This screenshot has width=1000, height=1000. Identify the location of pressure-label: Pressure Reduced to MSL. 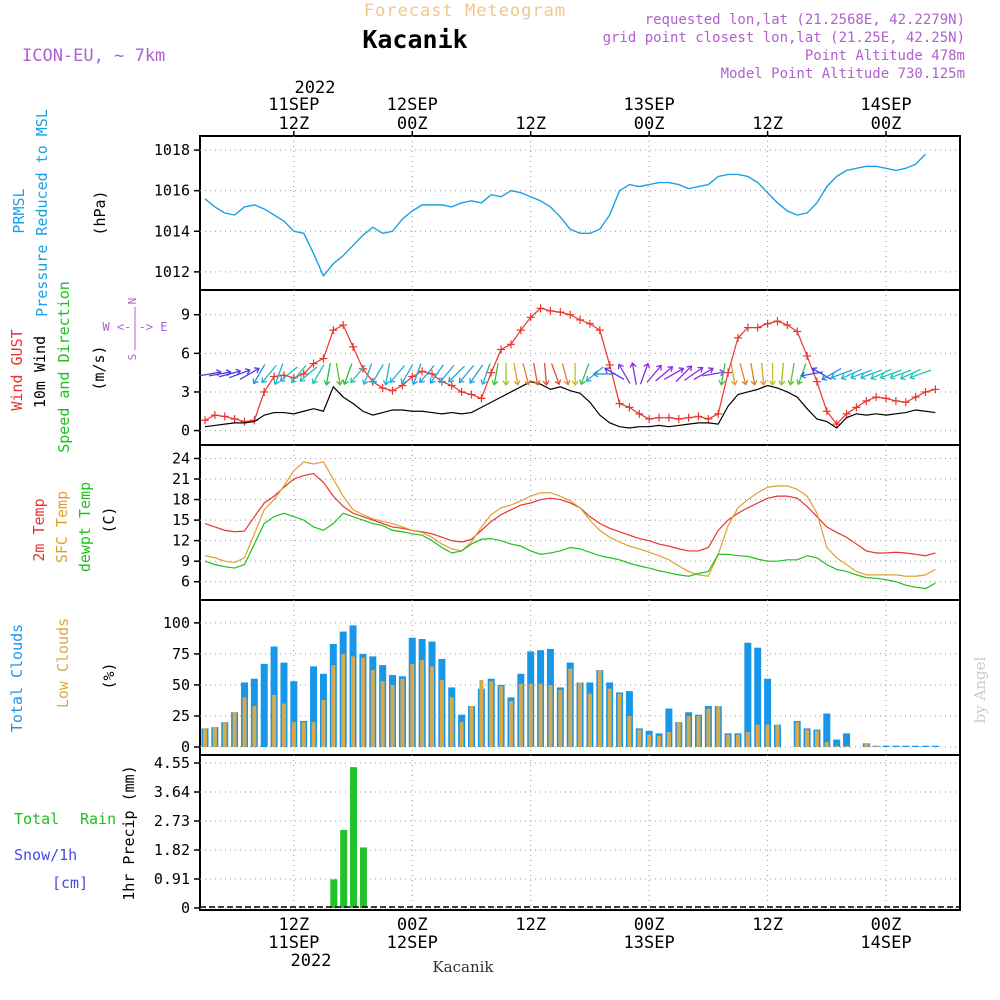
(42, 213).